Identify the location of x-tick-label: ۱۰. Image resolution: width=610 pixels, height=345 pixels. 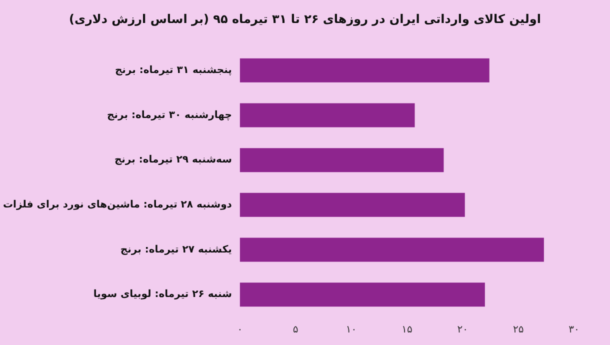
(351, 330).